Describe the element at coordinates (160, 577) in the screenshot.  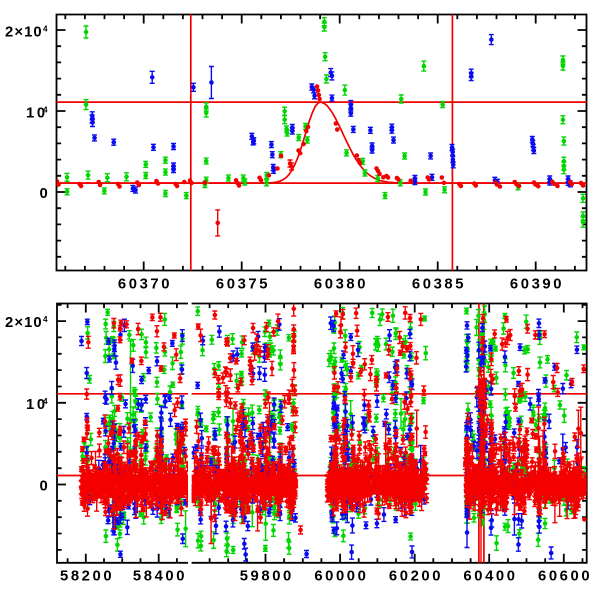
I see `svg-text: 58400` at that location.